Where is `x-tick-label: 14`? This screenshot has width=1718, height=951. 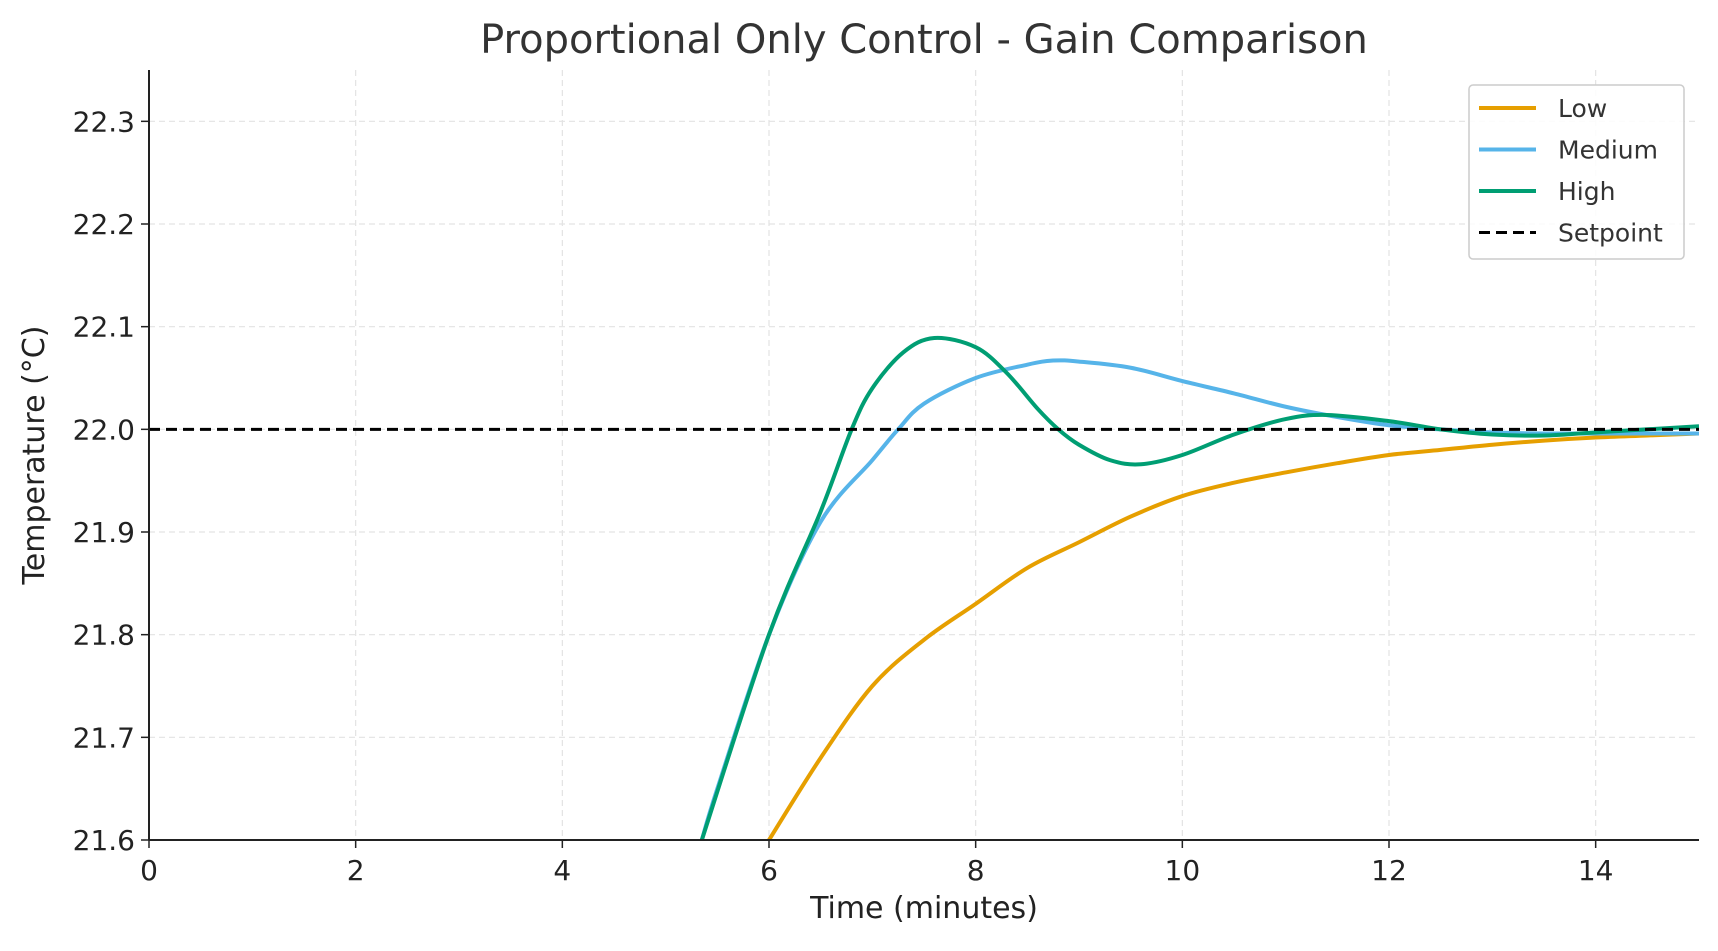
x-tick-label: 14 is located at coordinates (1596, 870).